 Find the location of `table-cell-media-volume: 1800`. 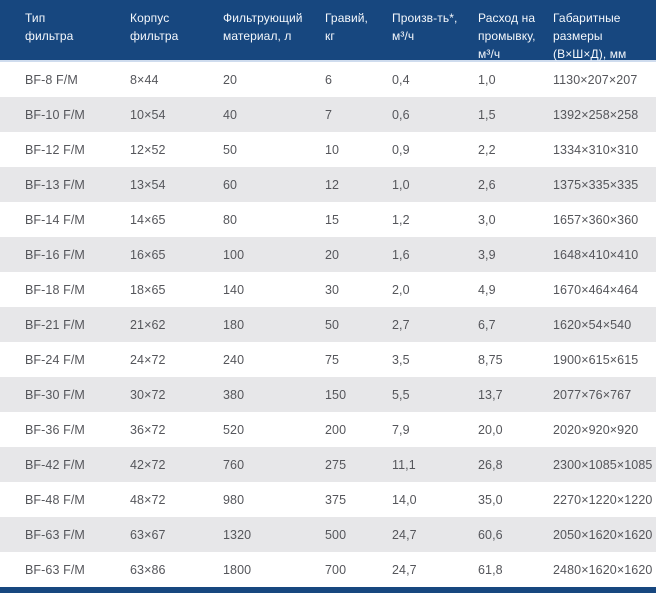

table-cell-media-volume: 1800 is located at coordinates (237, 569).